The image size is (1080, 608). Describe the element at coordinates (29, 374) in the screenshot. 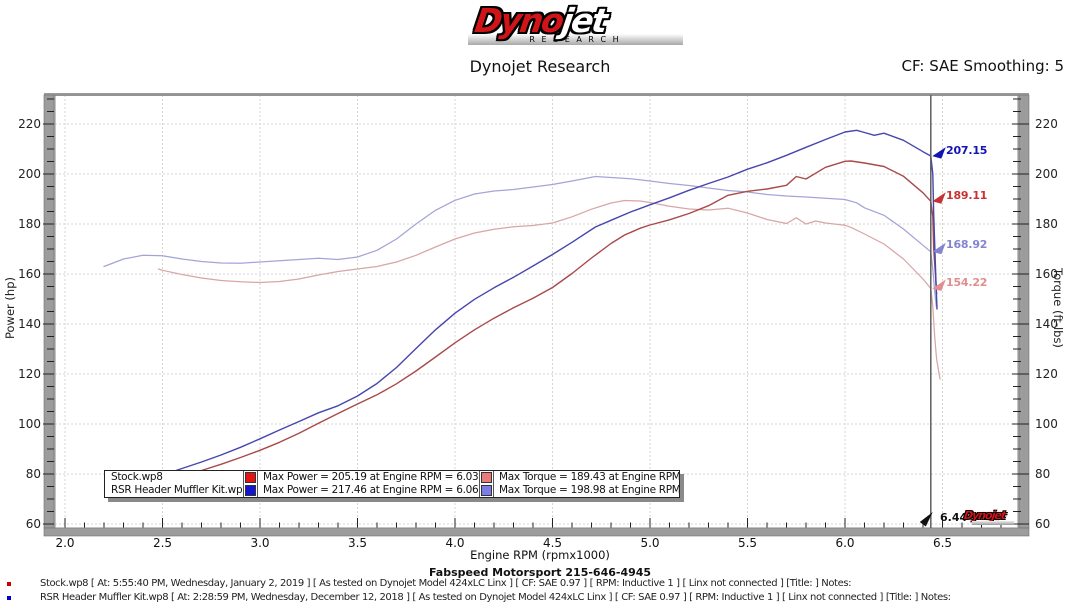

I see `y-tick-label-left: 120` at that location.